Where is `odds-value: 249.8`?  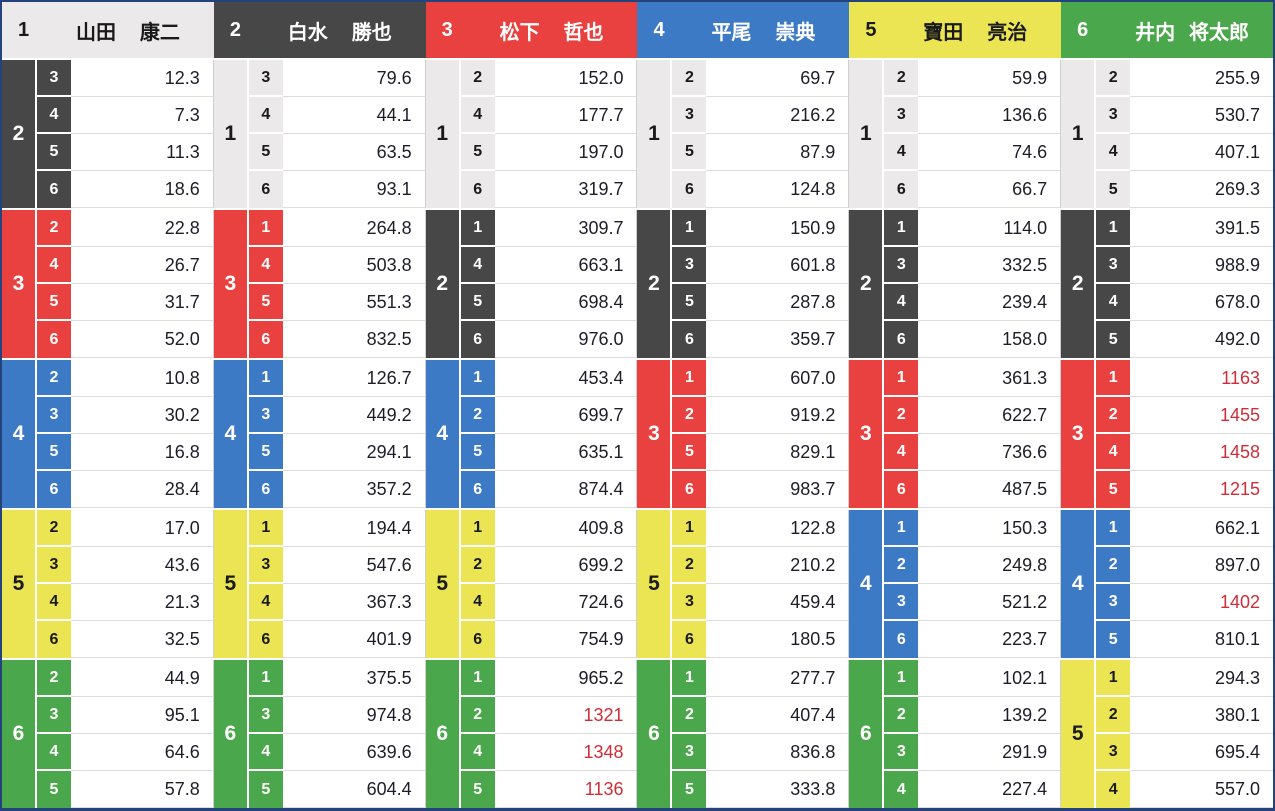
odds-value: 249.8 is located at coordinates (990, 565).